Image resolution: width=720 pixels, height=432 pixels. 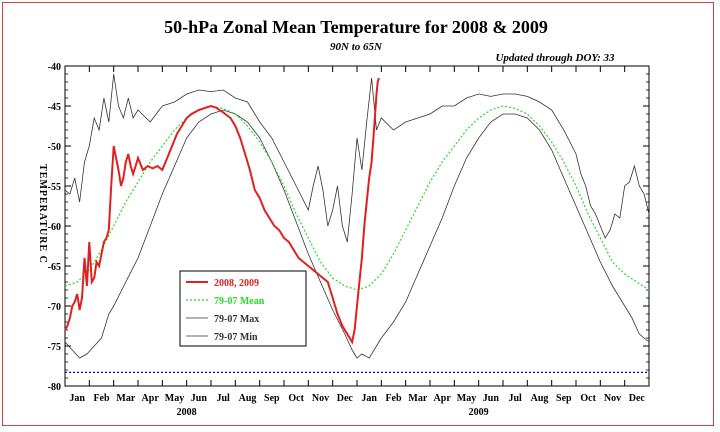 What do you see at coordinates (54, 67) in the screenshot?
I see `y-tick-label: -40` at bounding box center [54, 67].